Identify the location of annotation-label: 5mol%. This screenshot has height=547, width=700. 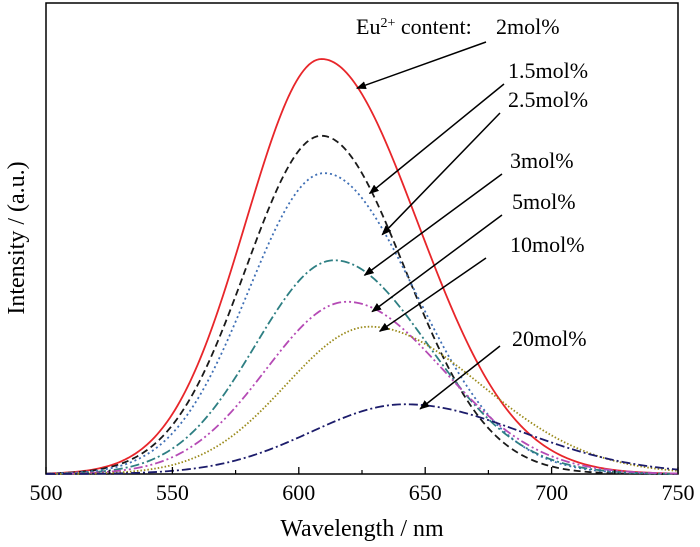
(544, 201).